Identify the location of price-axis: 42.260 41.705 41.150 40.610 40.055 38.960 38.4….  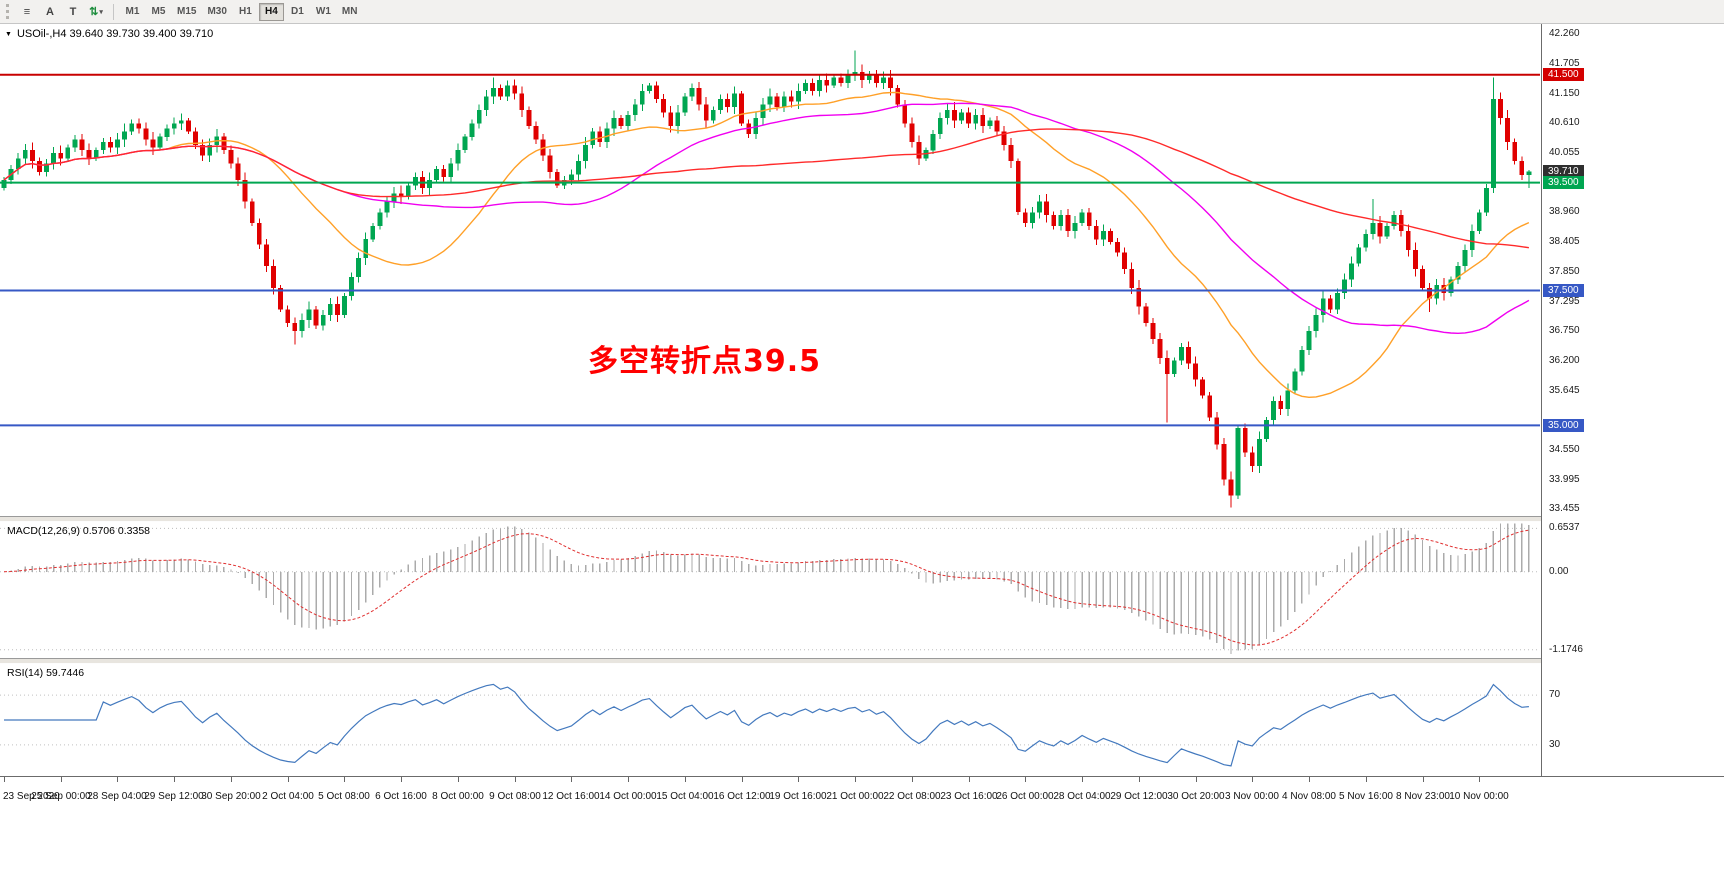
(1632, 400).